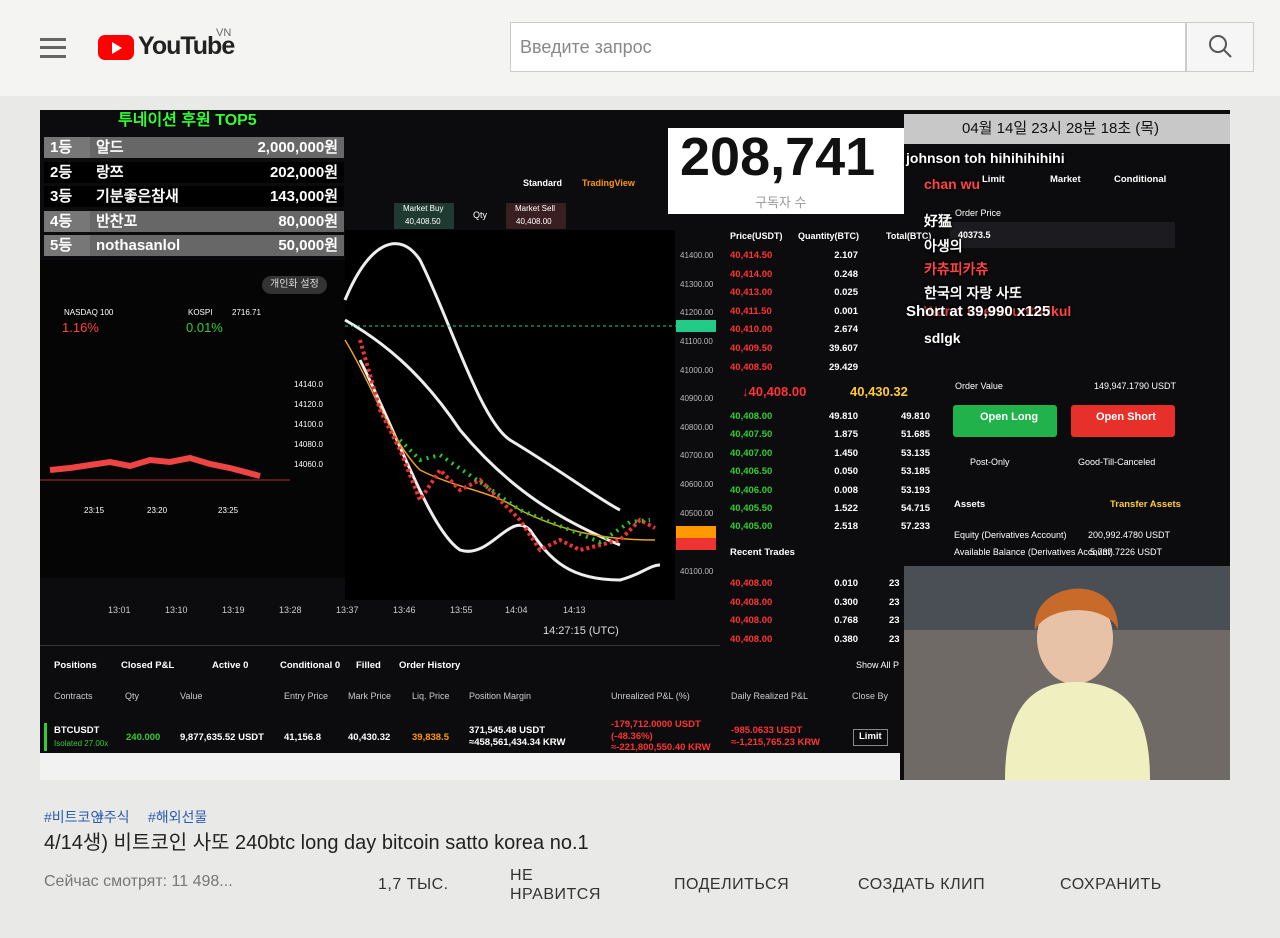  What do you see at coordinates (294, 285) in the screenshot?
I see `settings-button: 개인화 설정` at bounding box center [294, 285].